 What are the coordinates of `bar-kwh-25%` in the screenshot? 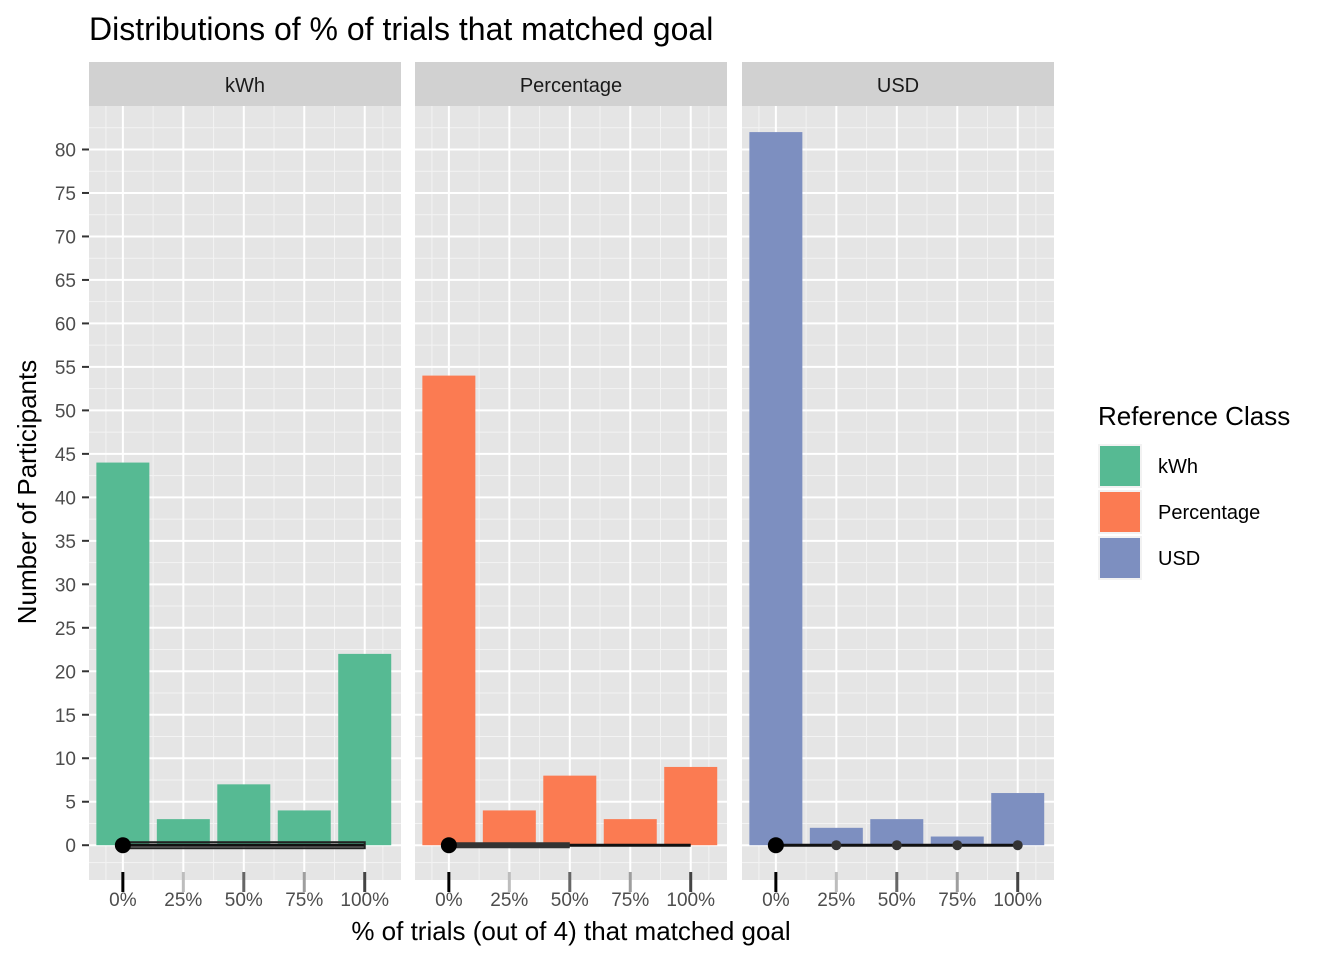 It's located at (183, 832).